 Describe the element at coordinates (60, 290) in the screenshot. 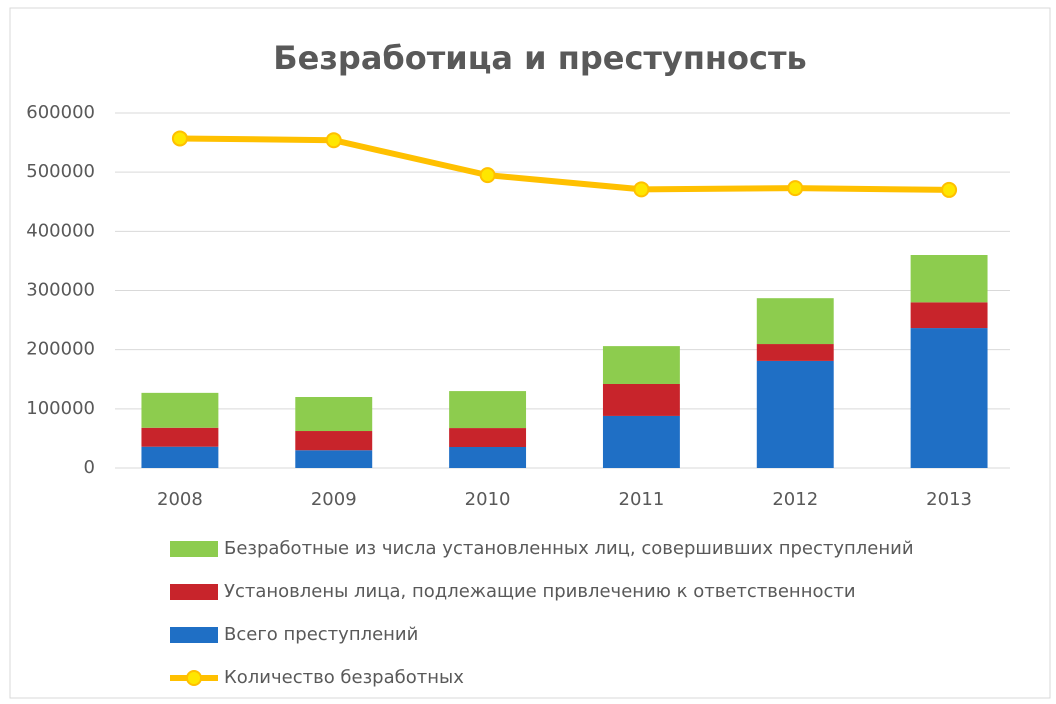

I see `y-tick-label: 300000` at that location.